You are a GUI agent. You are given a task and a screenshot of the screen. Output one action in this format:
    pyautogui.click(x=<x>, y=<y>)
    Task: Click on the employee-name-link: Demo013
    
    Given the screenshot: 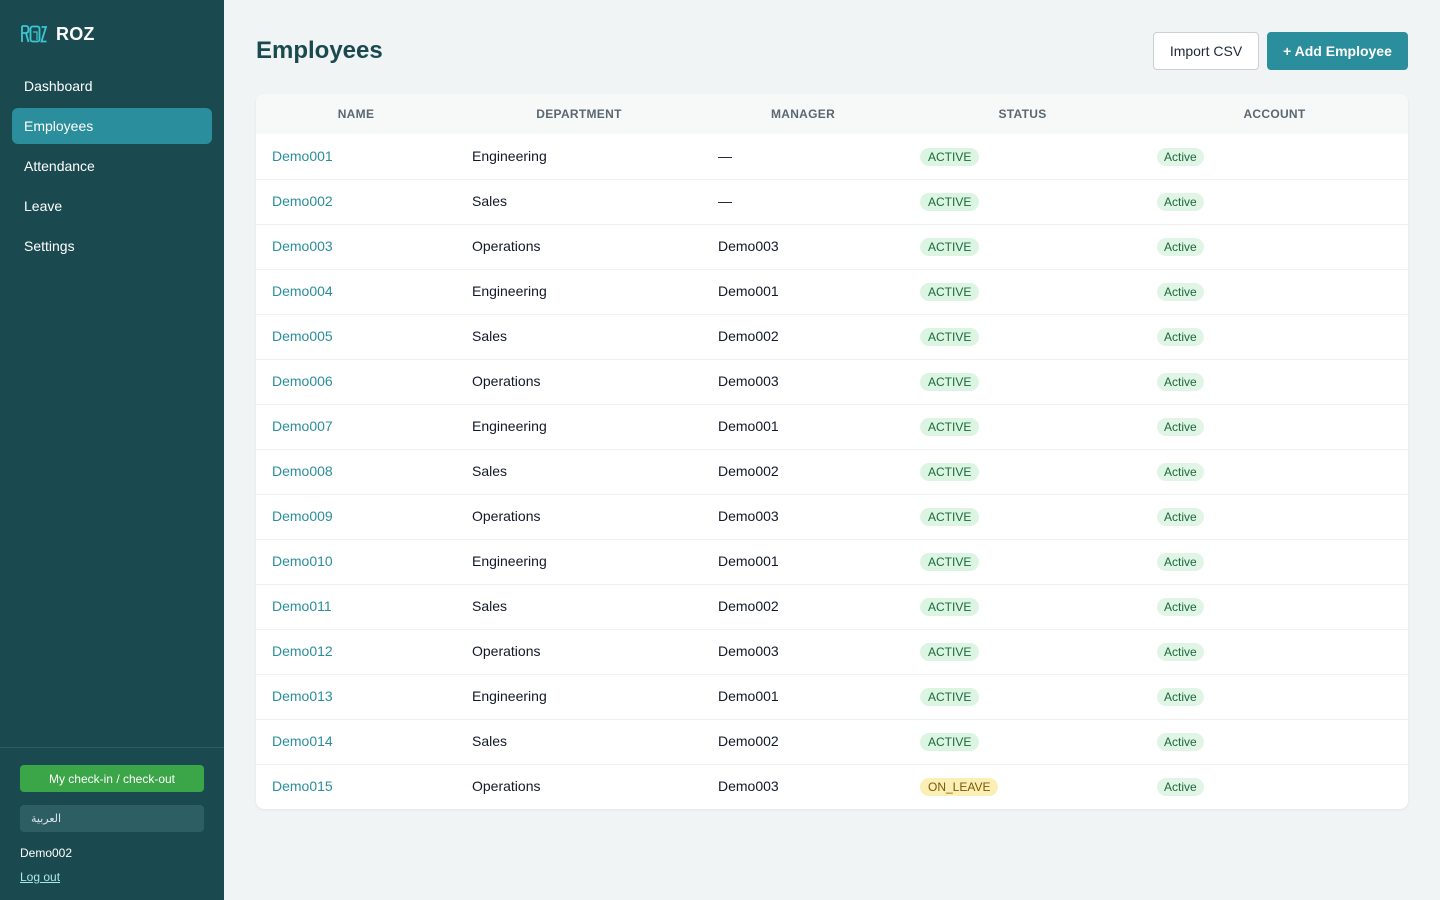 What is the action you would take?
    pyautogui.click(x=302, y=696)
    